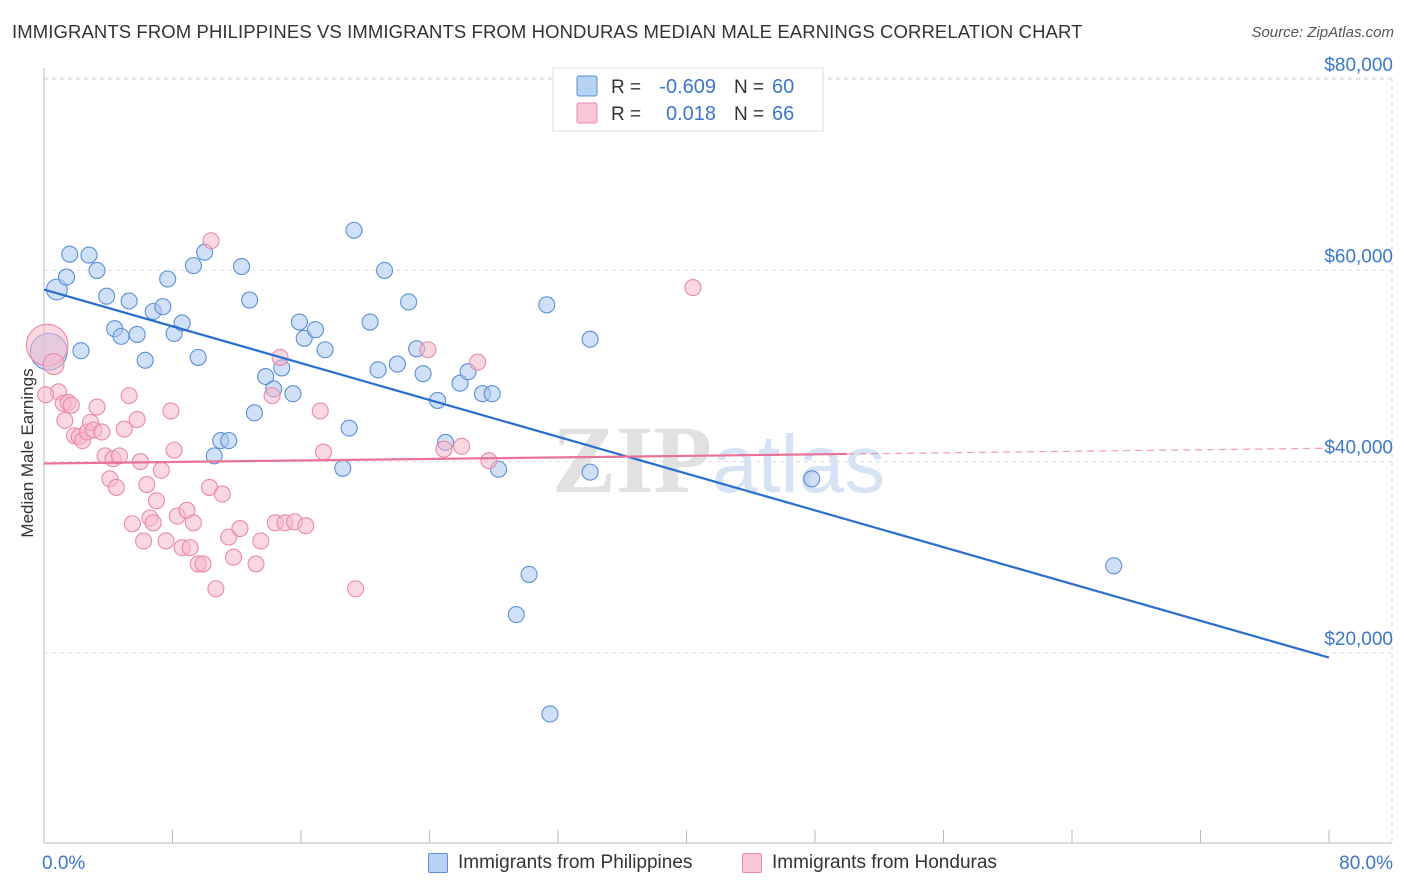 This screenshot has height=892, width=1406. I want to click on x-tick-label: 80.0%, so click(1366, 863).